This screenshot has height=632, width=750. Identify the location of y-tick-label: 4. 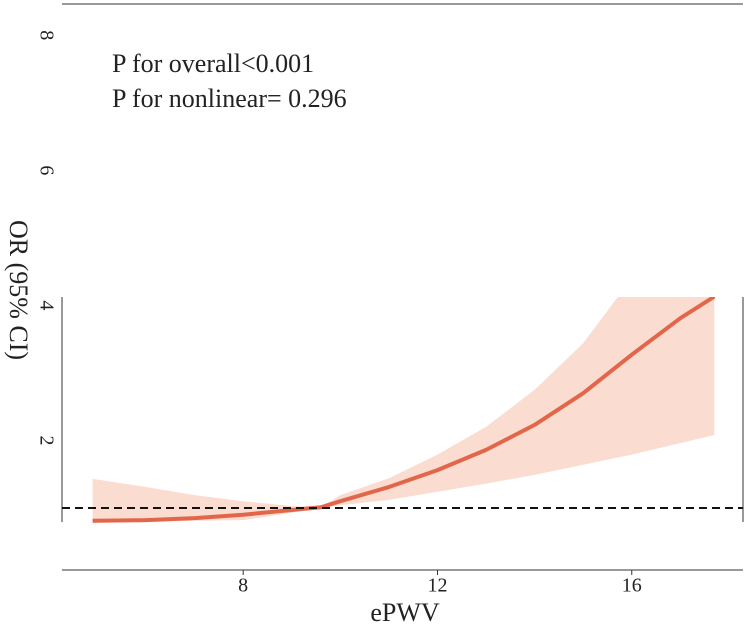
(46, 305).